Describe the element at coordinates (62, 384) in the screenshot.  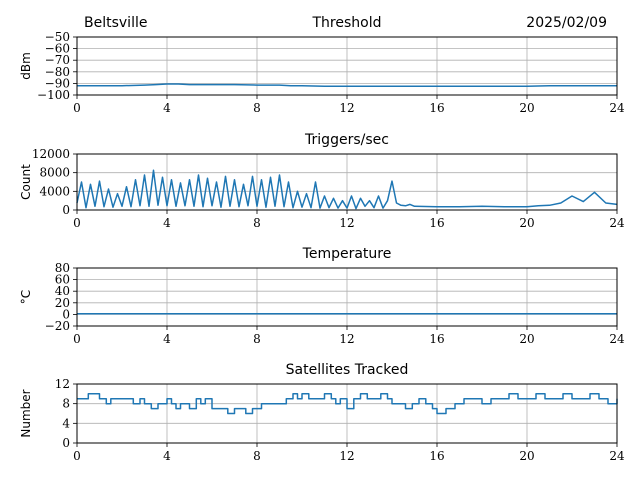
I see `y-tick-label: 12` at that location.